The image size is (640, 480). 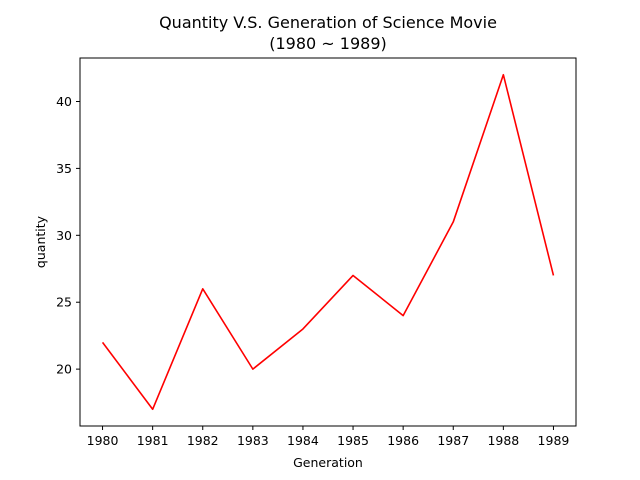 I want to click on y-tick-label: 35, so click(x=64, y=168).